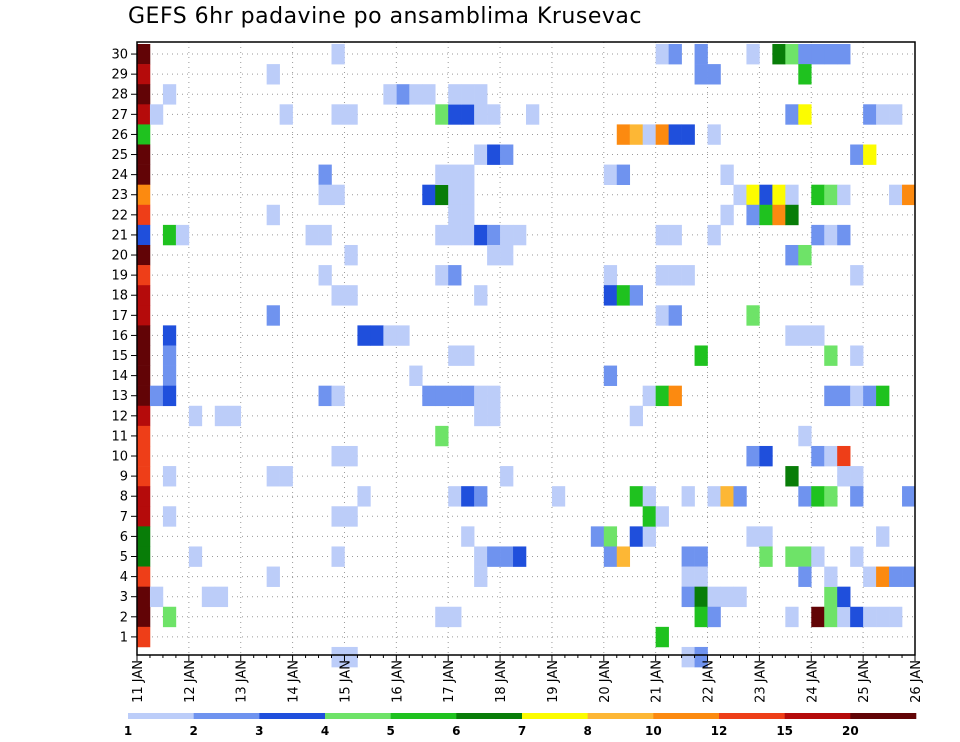 Image resolution: width=960 pixels, height=742 pixels. Describe the element at coordinates (119, 55) in the screenshot. I see `y-tick-label: 30` at that location.